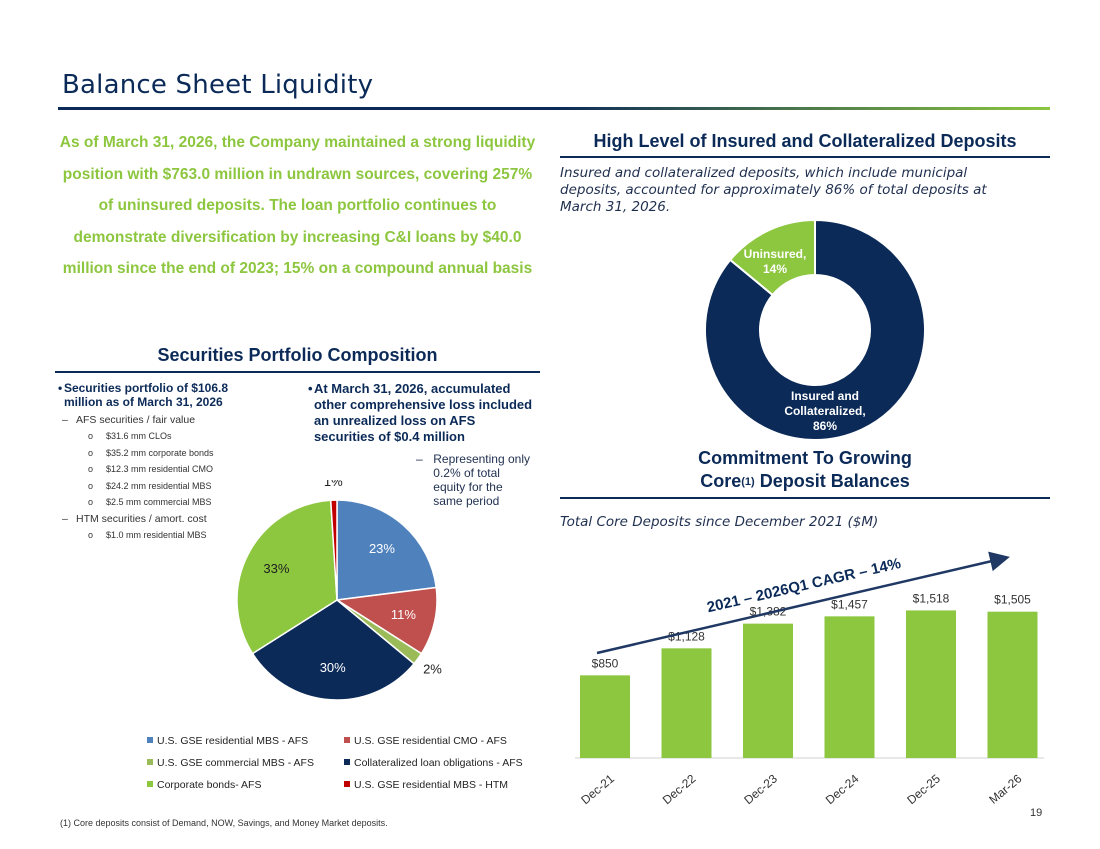  Describe the element at coordinates (233, 741) in the screenshot. I see `legend-label: U.S. GSE residential MBS - AFS` at that location.